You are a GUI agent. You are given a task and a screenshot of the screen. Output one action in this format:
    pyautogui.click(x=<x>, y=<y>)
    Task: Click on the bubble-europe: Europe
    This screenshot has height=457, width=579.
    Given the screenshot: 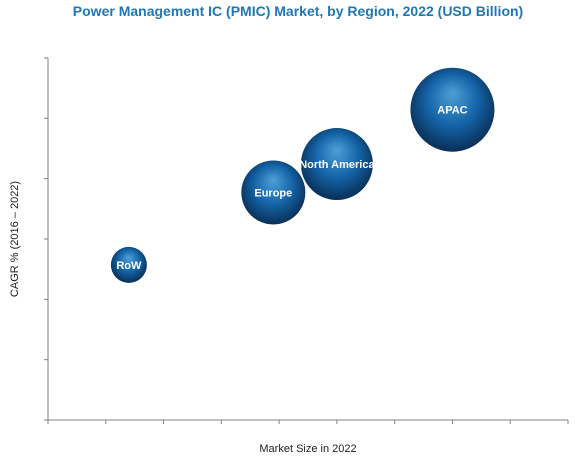 What is the action you would take?
    pyautogui.click(x=273, y=192)
    